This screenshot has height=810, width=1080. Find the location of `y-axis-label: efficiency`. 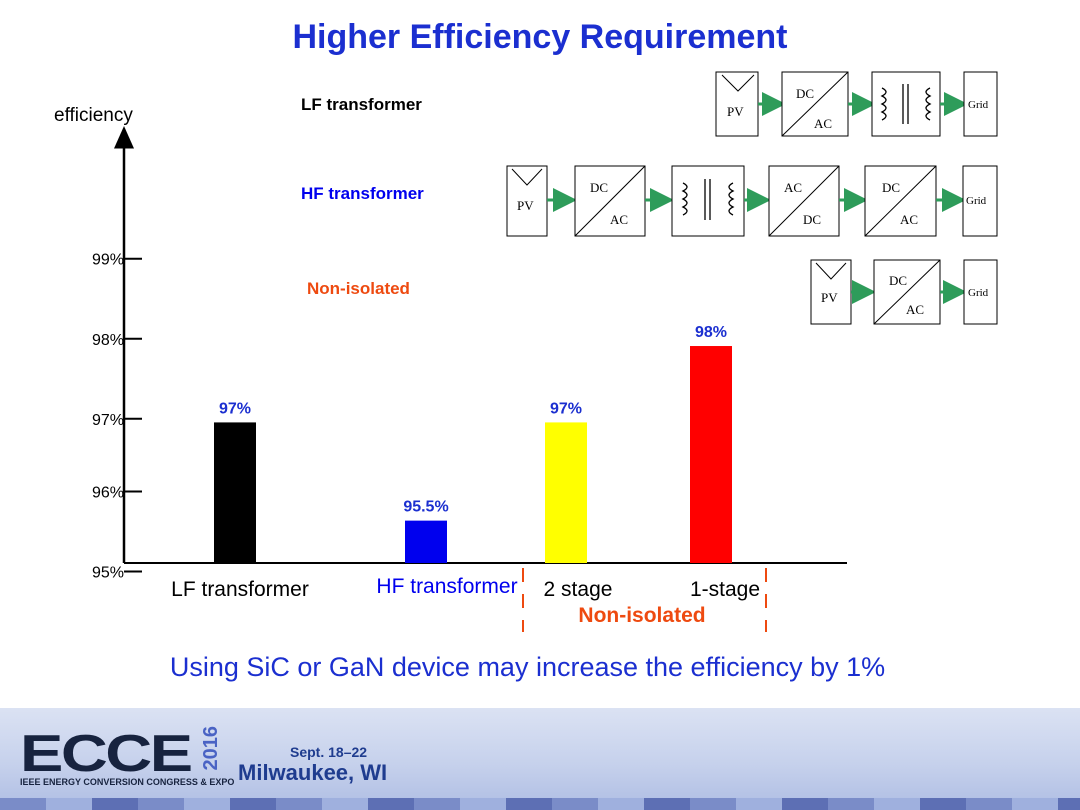

y-axis-label: efficiency is located at coordinates (93, 115).